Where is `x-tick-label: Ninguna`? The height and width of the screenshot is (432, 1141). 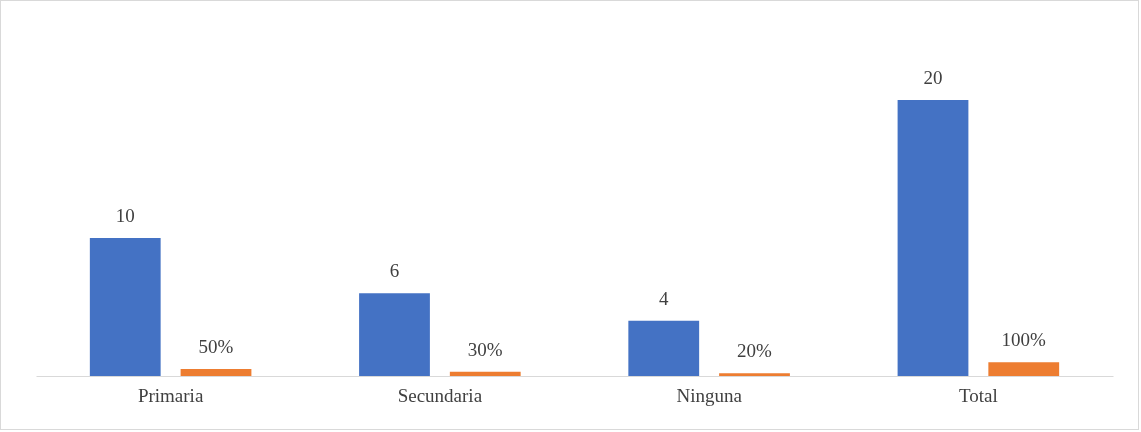 x-tick-label: Ninguna is located at coordinates (709, 395).